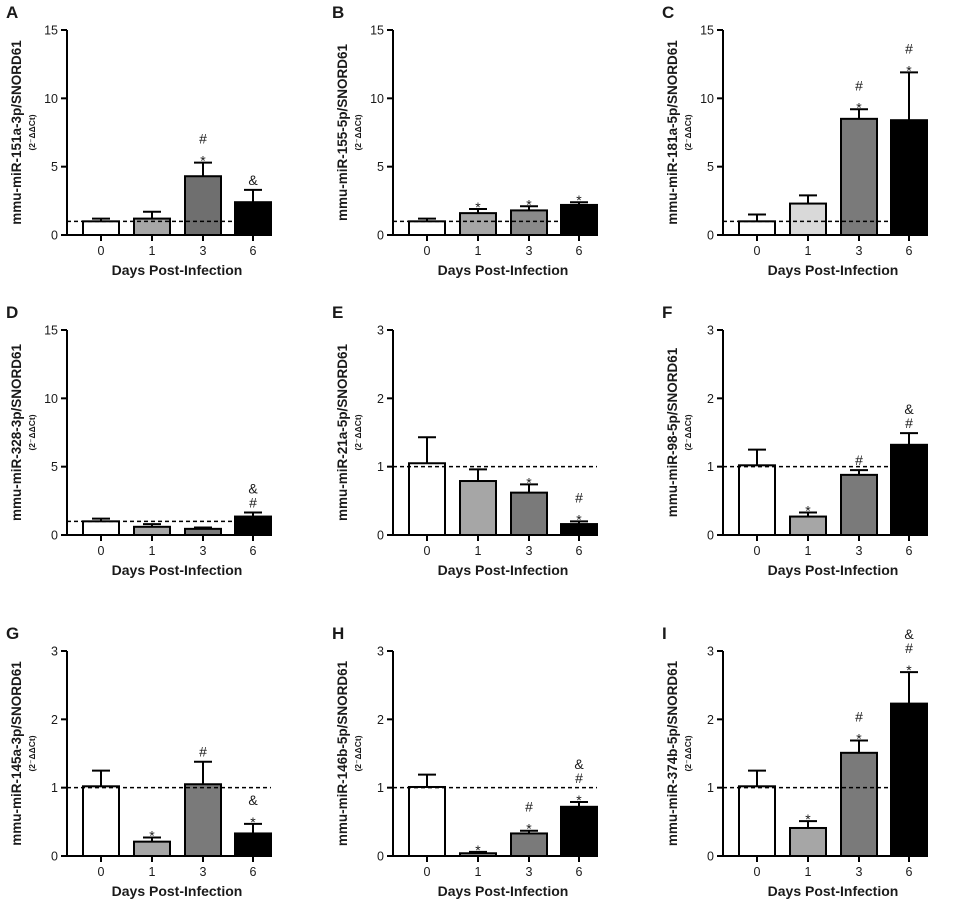 This screenshot has height=914, width=965. Describe the element at coordinates (23, 753) in the screenshot. I see `y-axis-title-group: mmu-miR-145a-3p/SNORD61 (2⁻ΔΔCt)` at that location.